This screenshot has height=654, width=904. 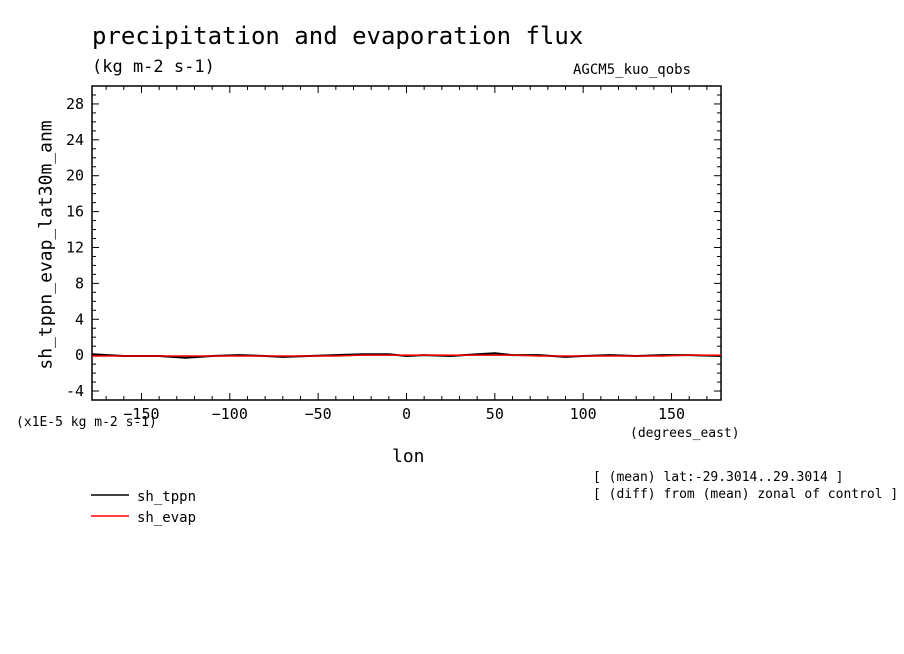 I want to click on y-tick-label: 12, so click(x=75, y=247).